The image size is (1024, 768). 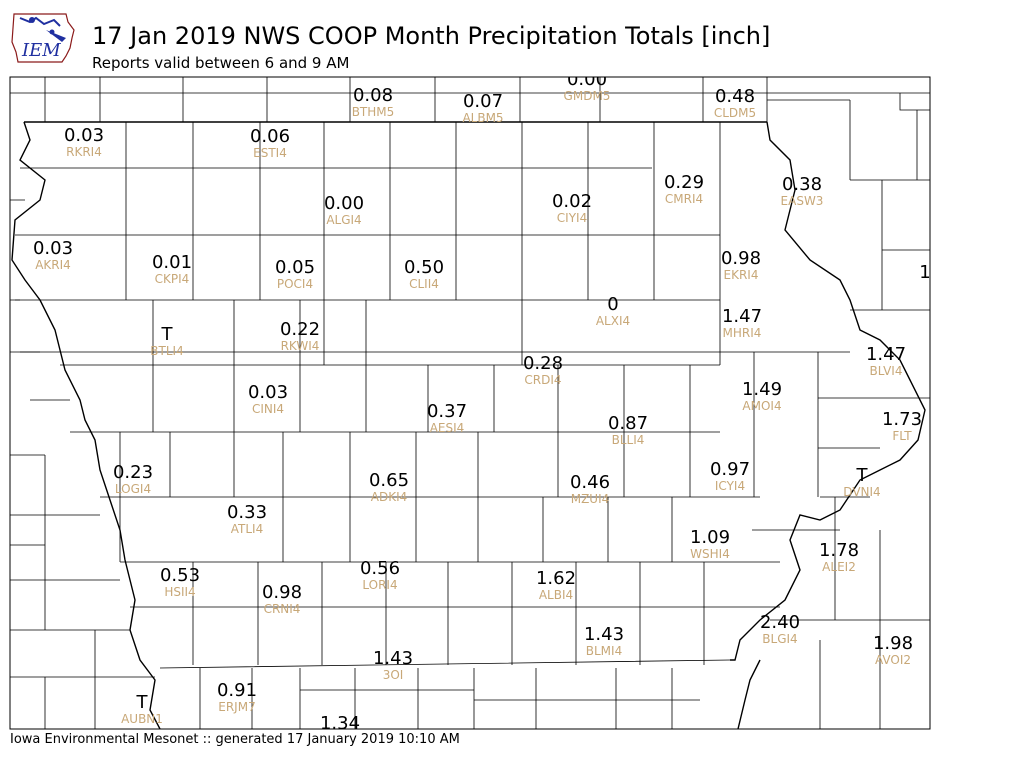 What do you see at coordinates (604, 651) in the screenshot?
I see `station-id: BLMI4` at bounding box center [604, 651].